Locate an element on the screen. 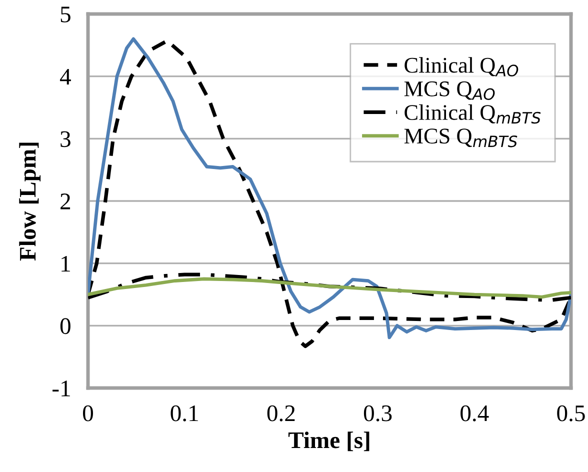 The width and height of the screenshot is (588, 472). x-axis-title: Time [s] is located at coordinates (329, 442).